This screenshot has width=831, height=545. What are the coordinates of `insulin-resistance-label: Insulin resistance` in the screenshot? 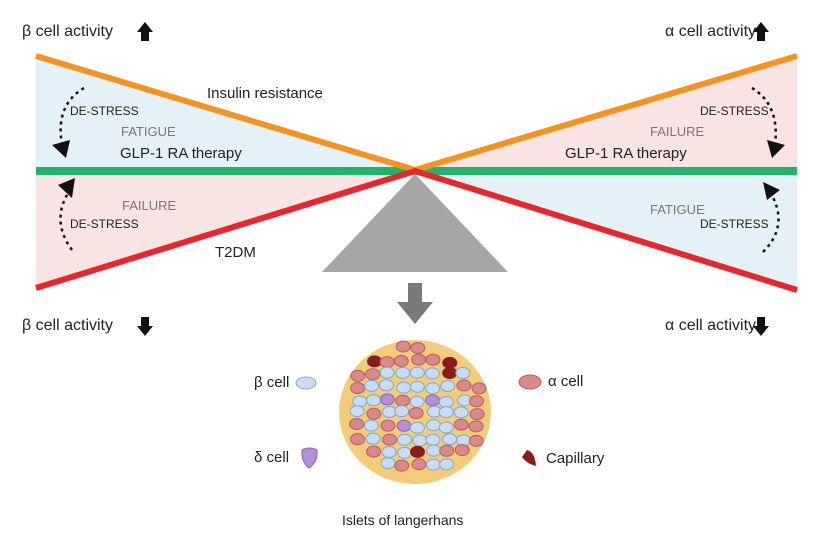 It's located at (265, 93).